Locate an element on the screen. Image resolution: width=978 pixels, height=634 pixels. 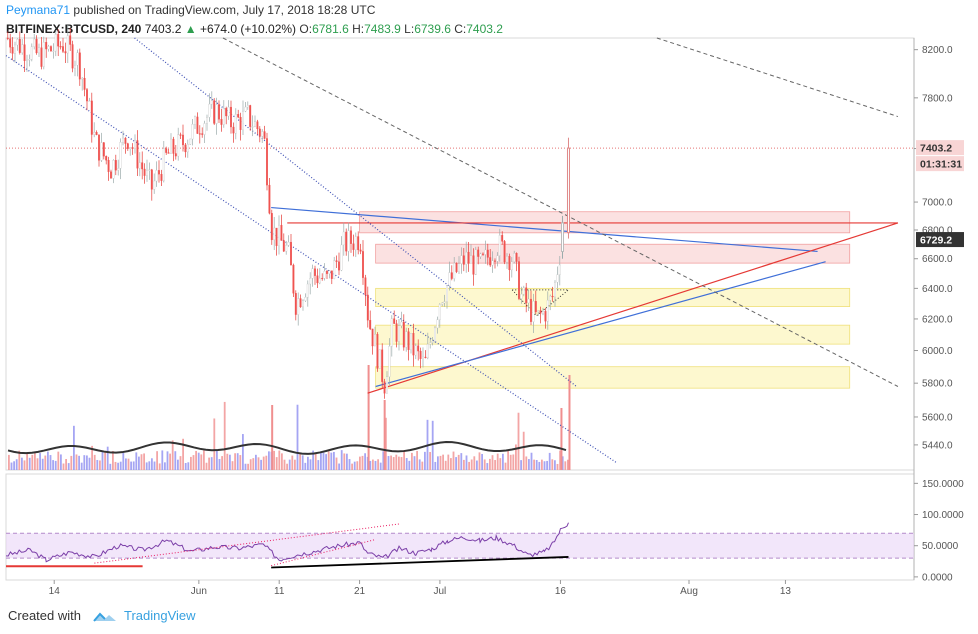
zone-yellow is located at coordinates (613, 334).